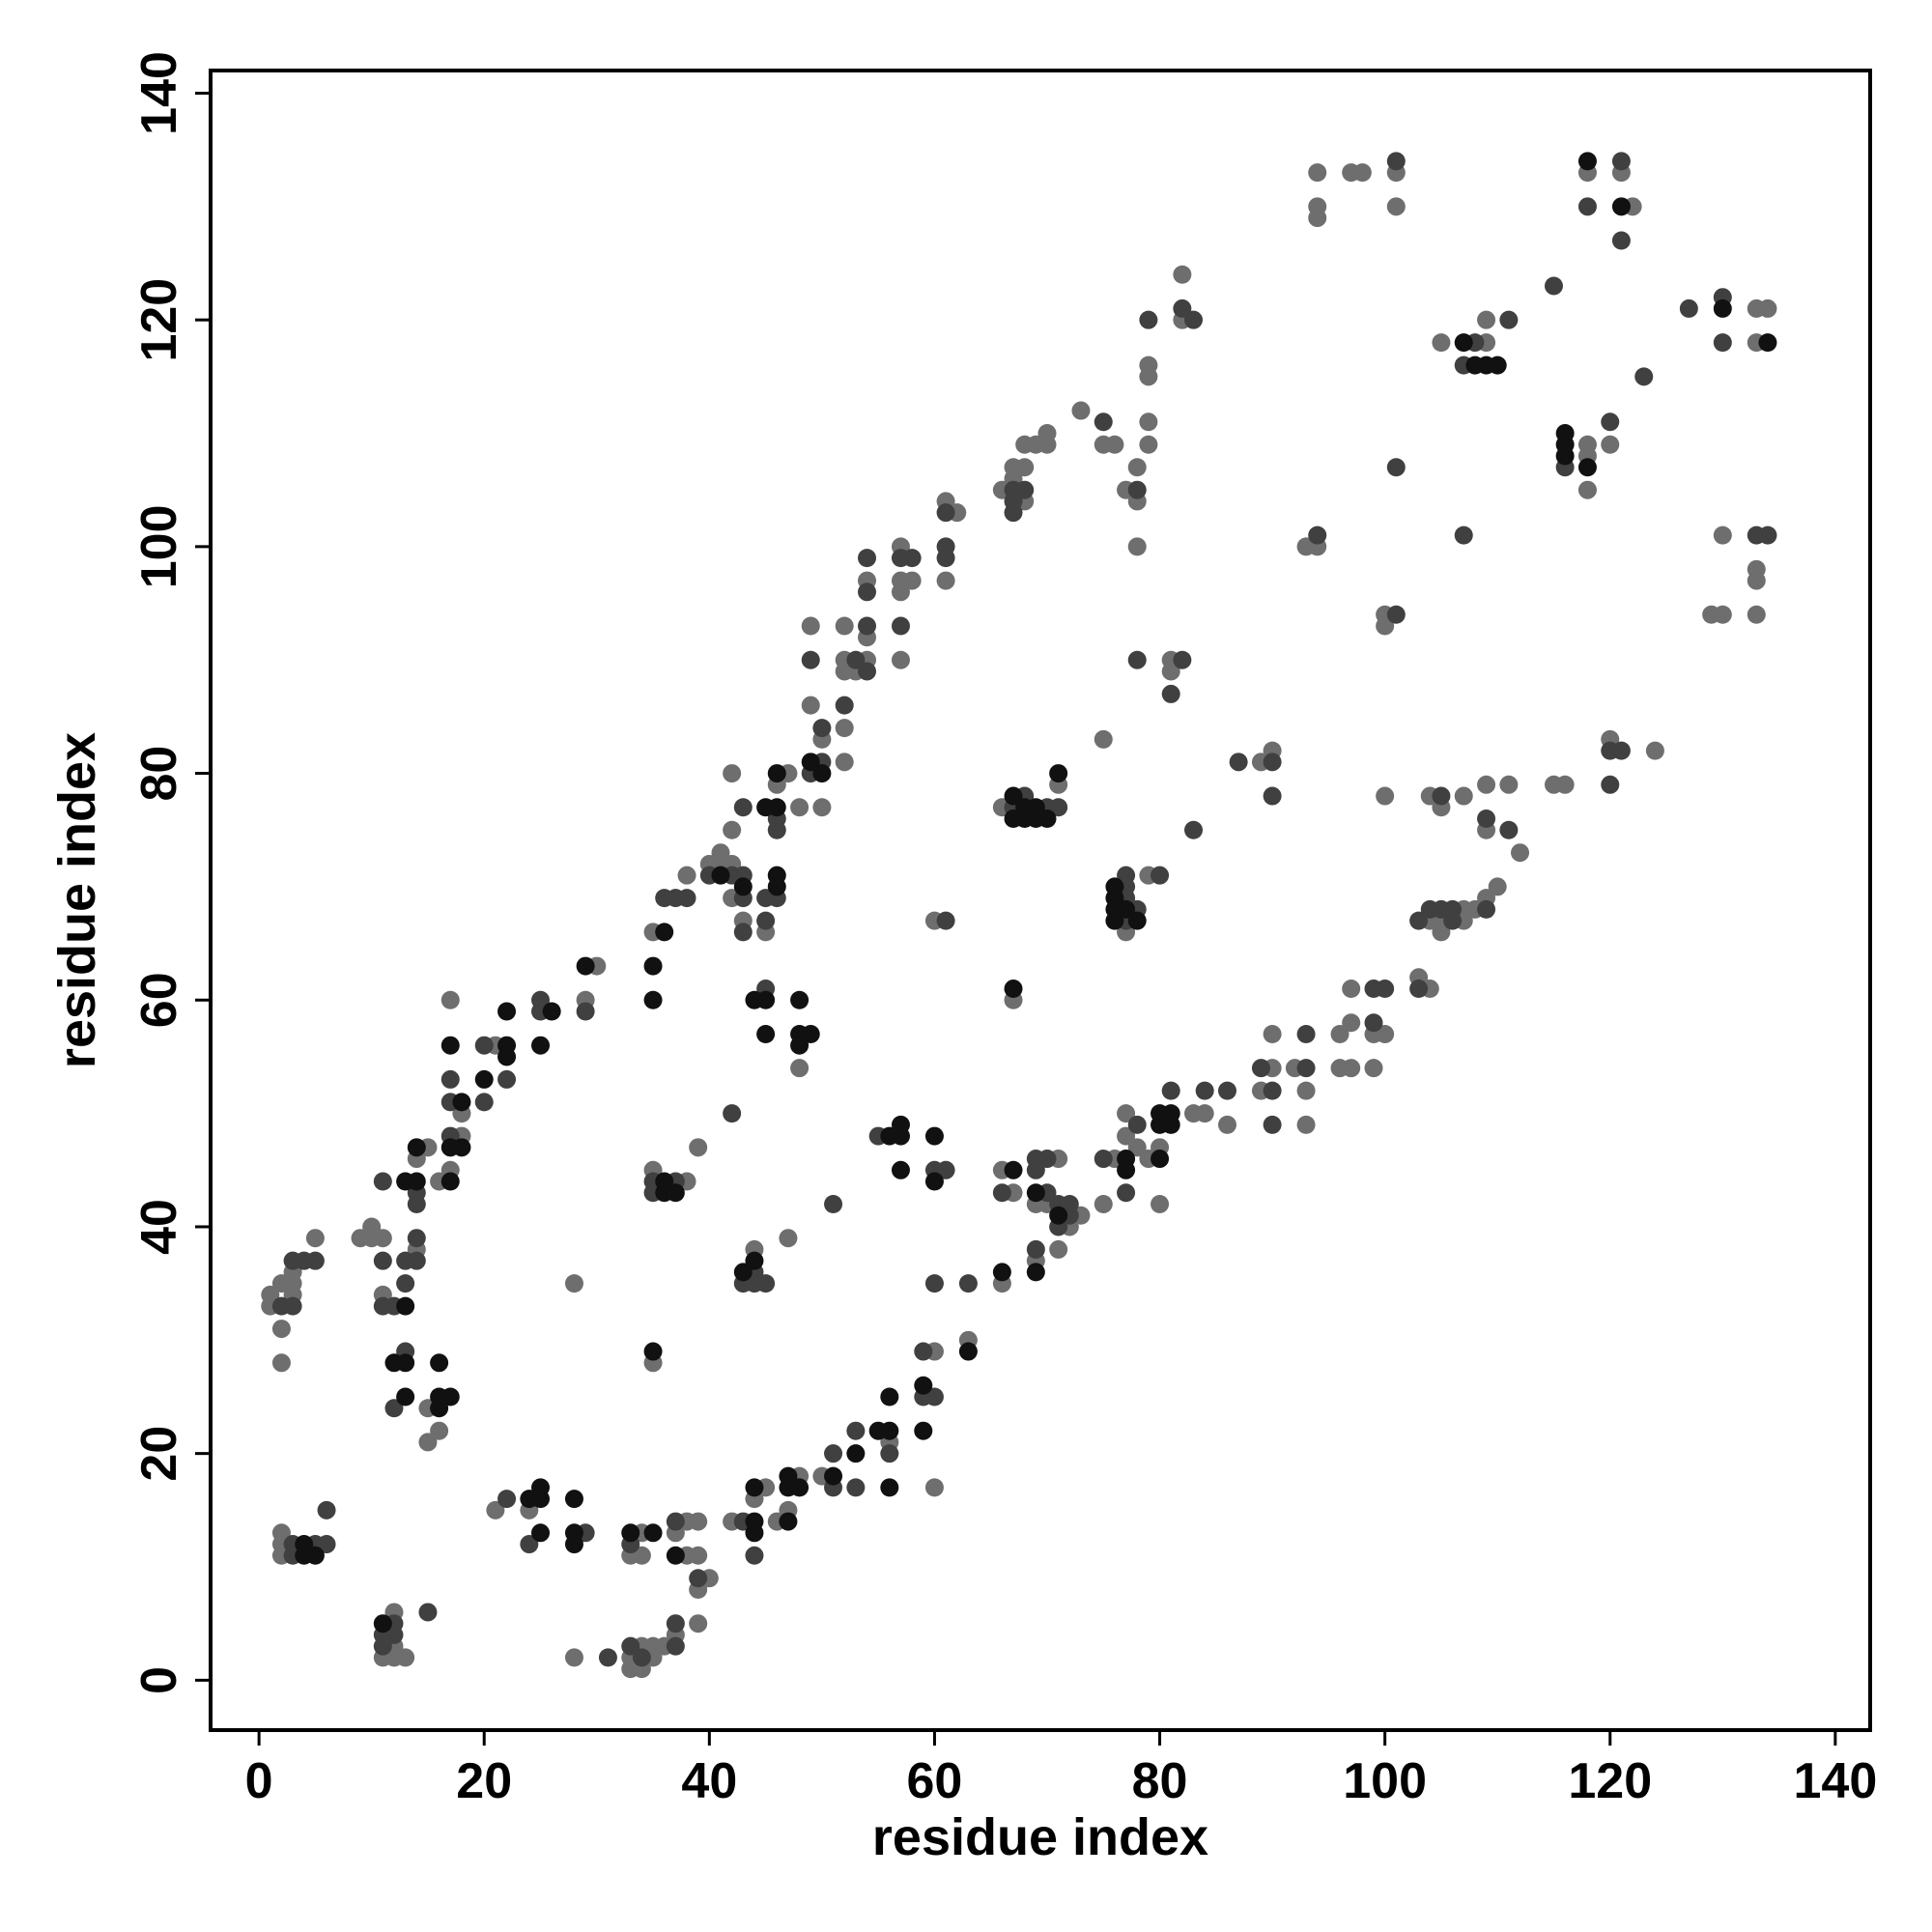  Describe the element at coordinates (159, 1227) in the screenshot. I see `y-tick-label: 40` at that location.